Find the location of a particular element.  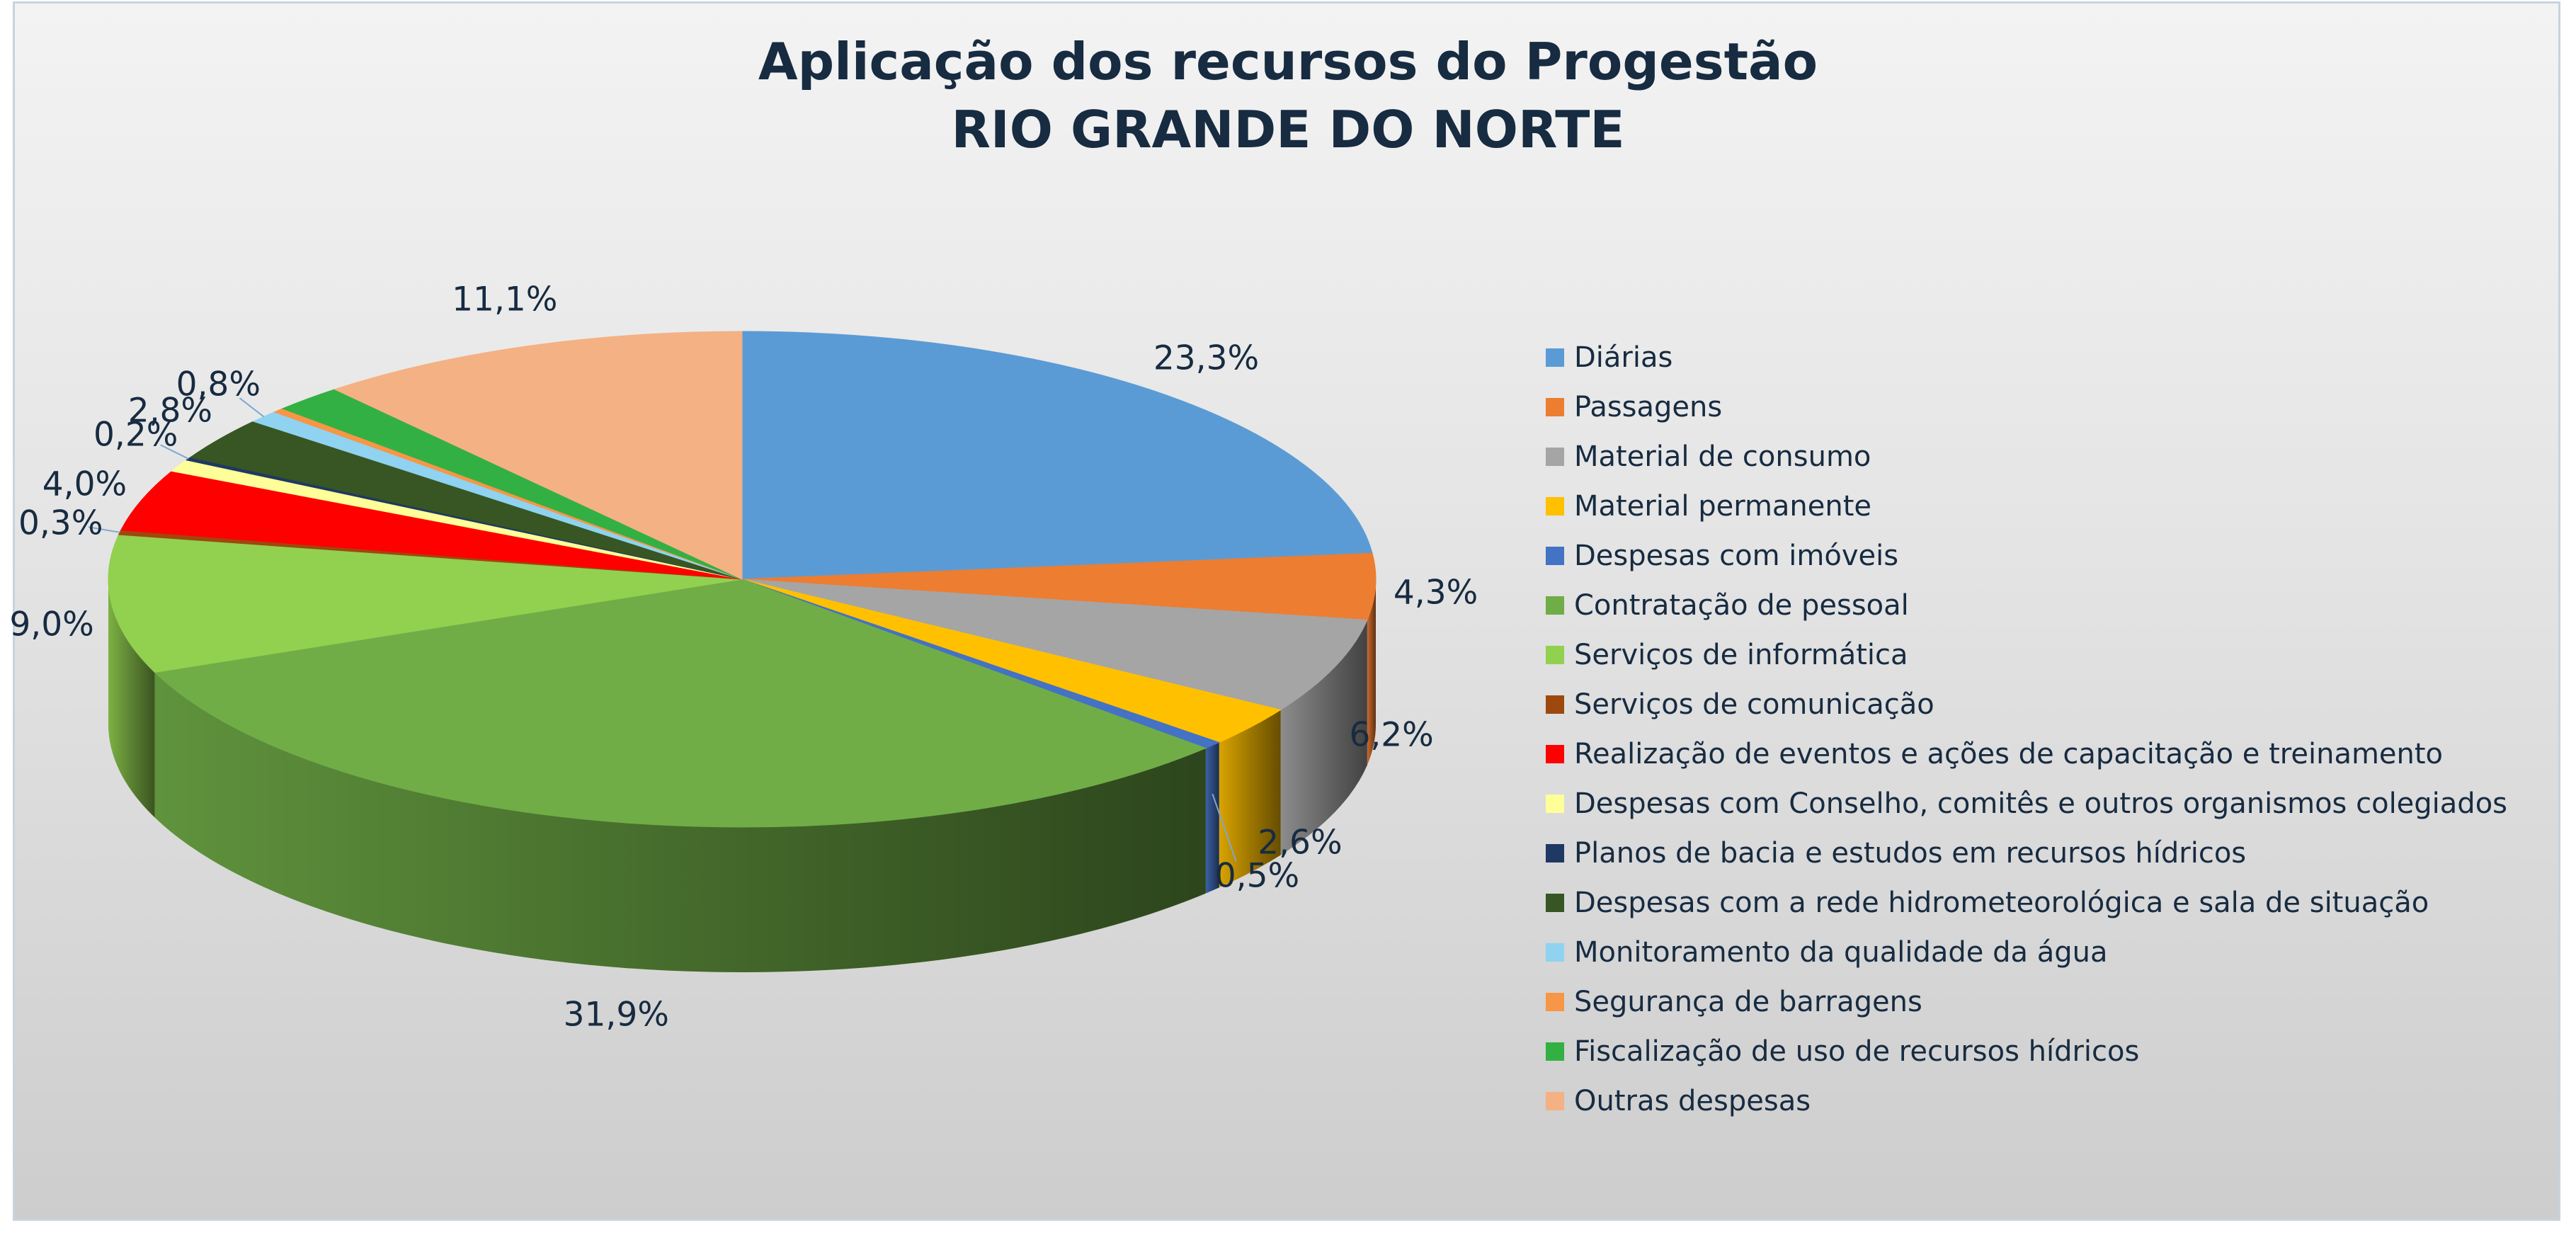

legend-item-outras-despesas: Outras despesas is located at coordinates (2027, 1101).